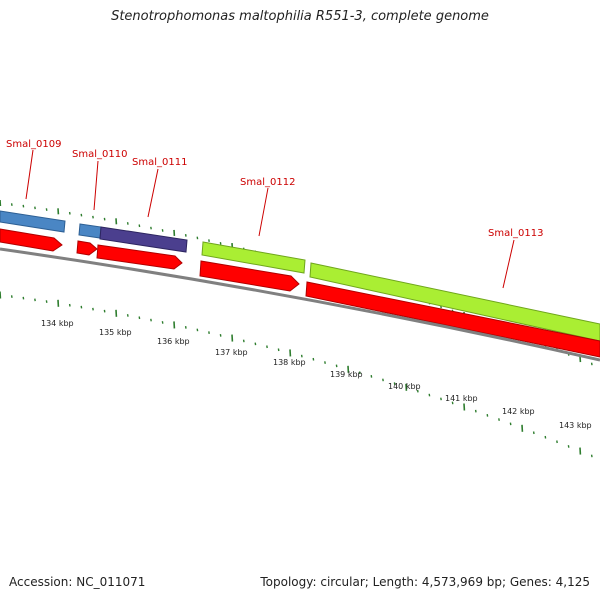  What do you see at coordinates (57, 323) in the screenshot?
I see `scale-label-134: 134 kbp` at bounding box center [57, 323].